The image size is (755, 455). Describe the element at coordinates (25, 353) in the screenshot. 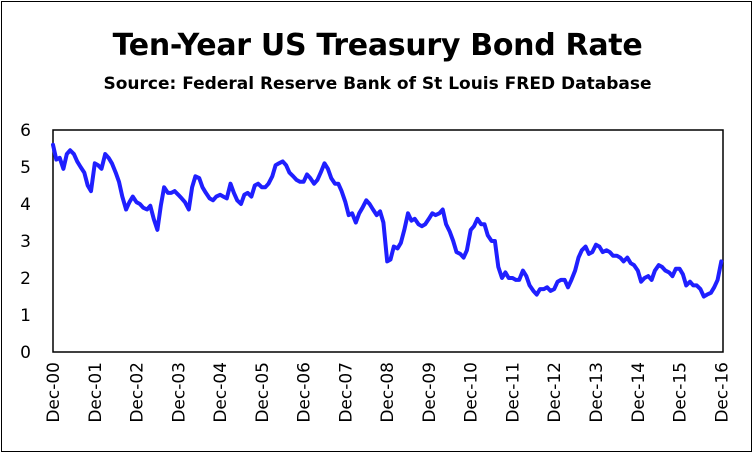

I see `y-tick-label: 0` at that location.